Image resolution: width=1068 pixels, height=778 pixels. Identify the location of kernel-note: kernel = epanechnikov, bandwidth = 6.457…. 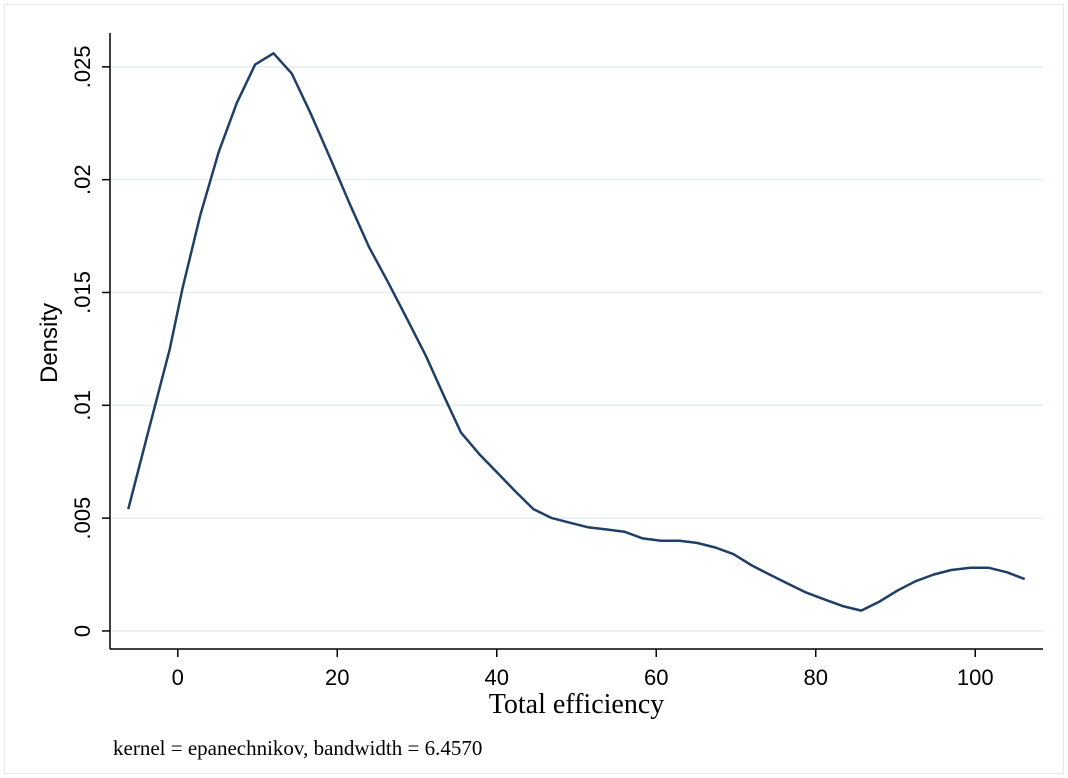
(297, 748).